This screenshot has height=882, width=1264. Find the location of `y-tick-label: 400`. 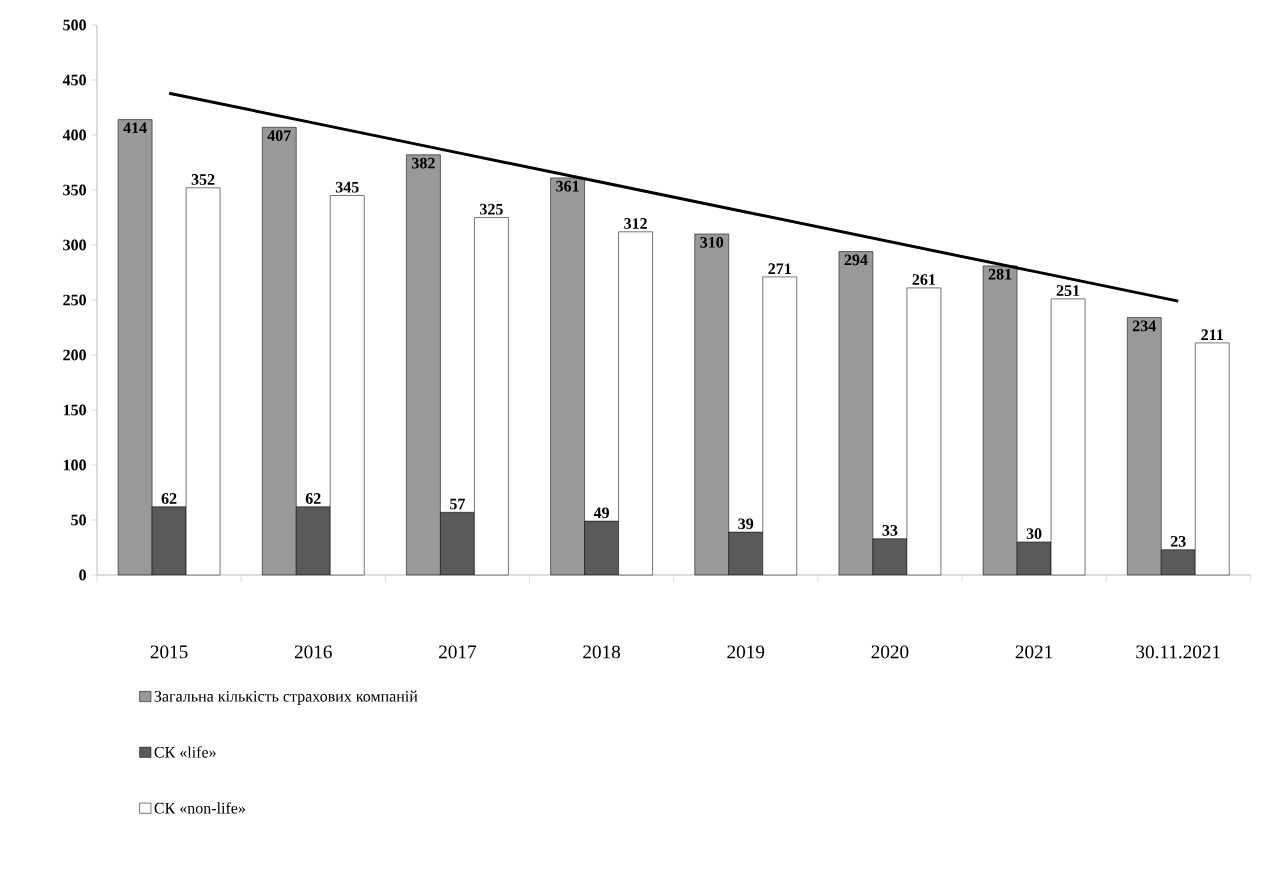

y-tick-label: 400 is located at coordinates (74, 135).